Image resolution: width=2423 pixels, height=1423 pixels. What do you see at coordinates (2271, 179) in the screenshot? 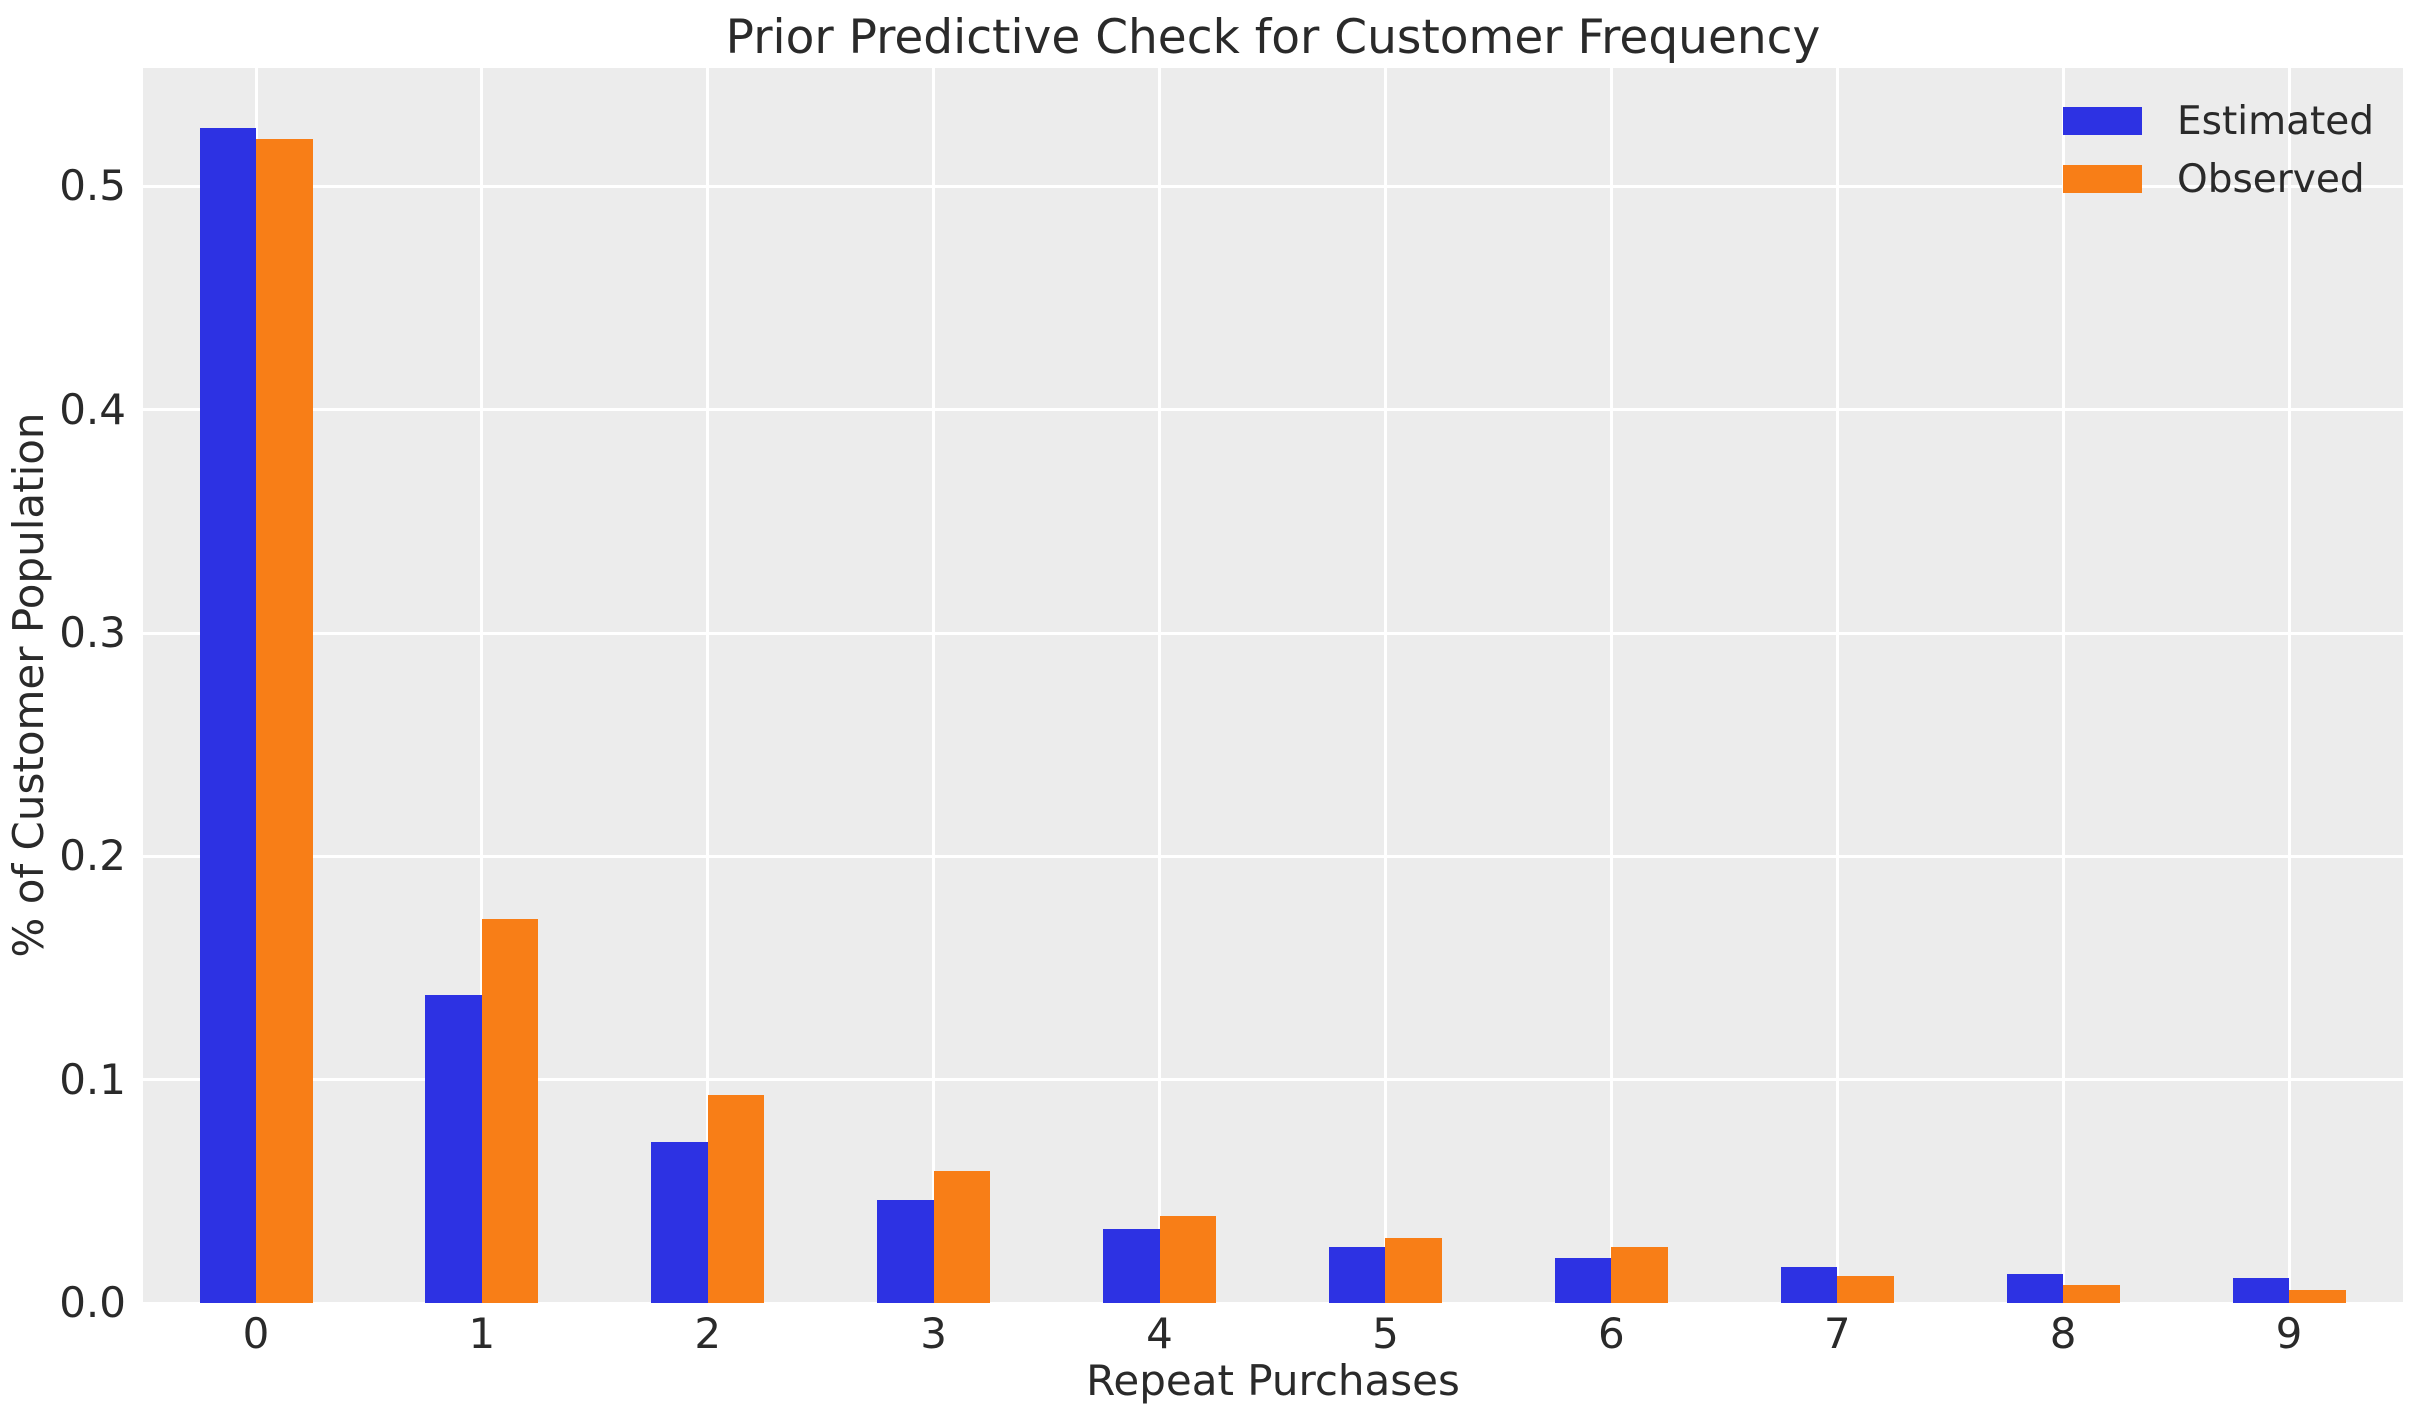
I see `legend-label-observed: Observed` at bounding box center [2271, 179].